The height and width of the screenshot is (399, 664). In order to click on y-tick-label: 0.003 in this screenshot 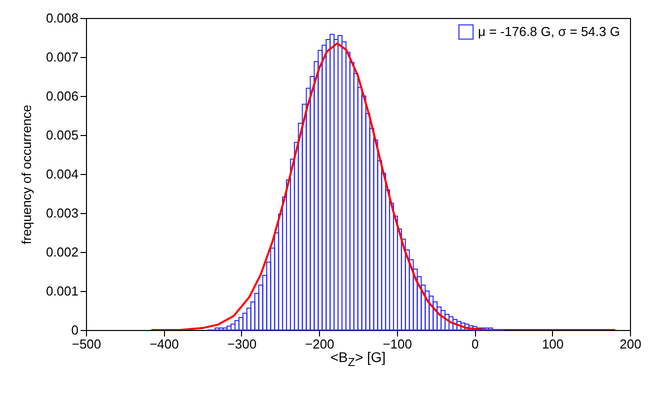, I will do `click(62, 213)`.